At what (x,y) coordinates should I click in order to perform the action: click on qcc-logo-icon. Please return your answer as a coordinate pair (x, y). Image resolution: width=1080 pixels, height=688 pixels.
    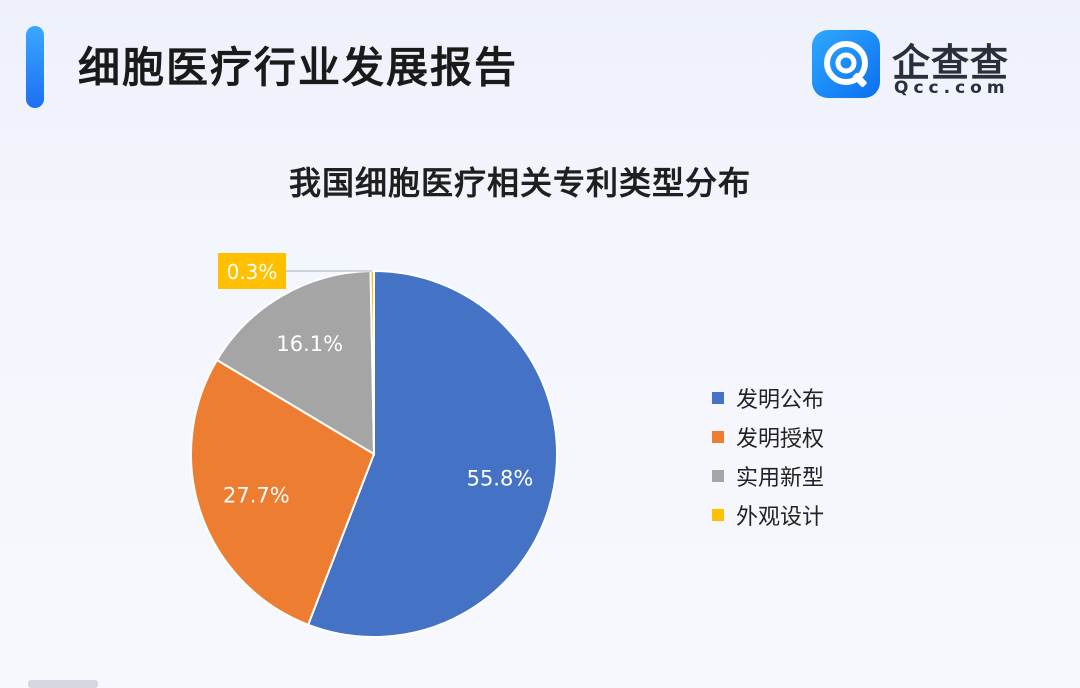
    Looking at the image, I should click on (846, 64).